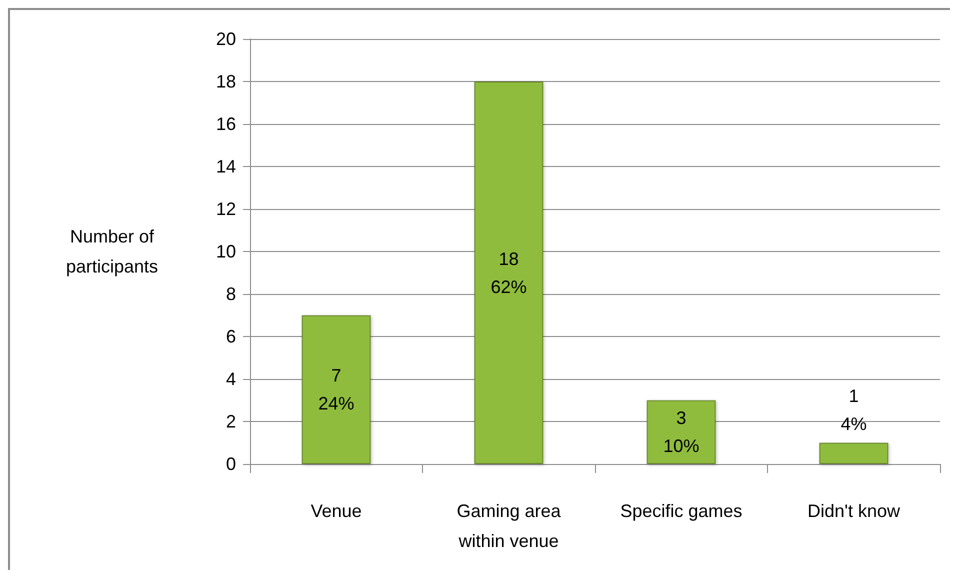 Image resolution: width=958 pixels, height=578 pixels. What do you see at coordinates (336, 511) in the screenshot?
I see `x-tick-label: Venue` at bounding box center [336, 511].